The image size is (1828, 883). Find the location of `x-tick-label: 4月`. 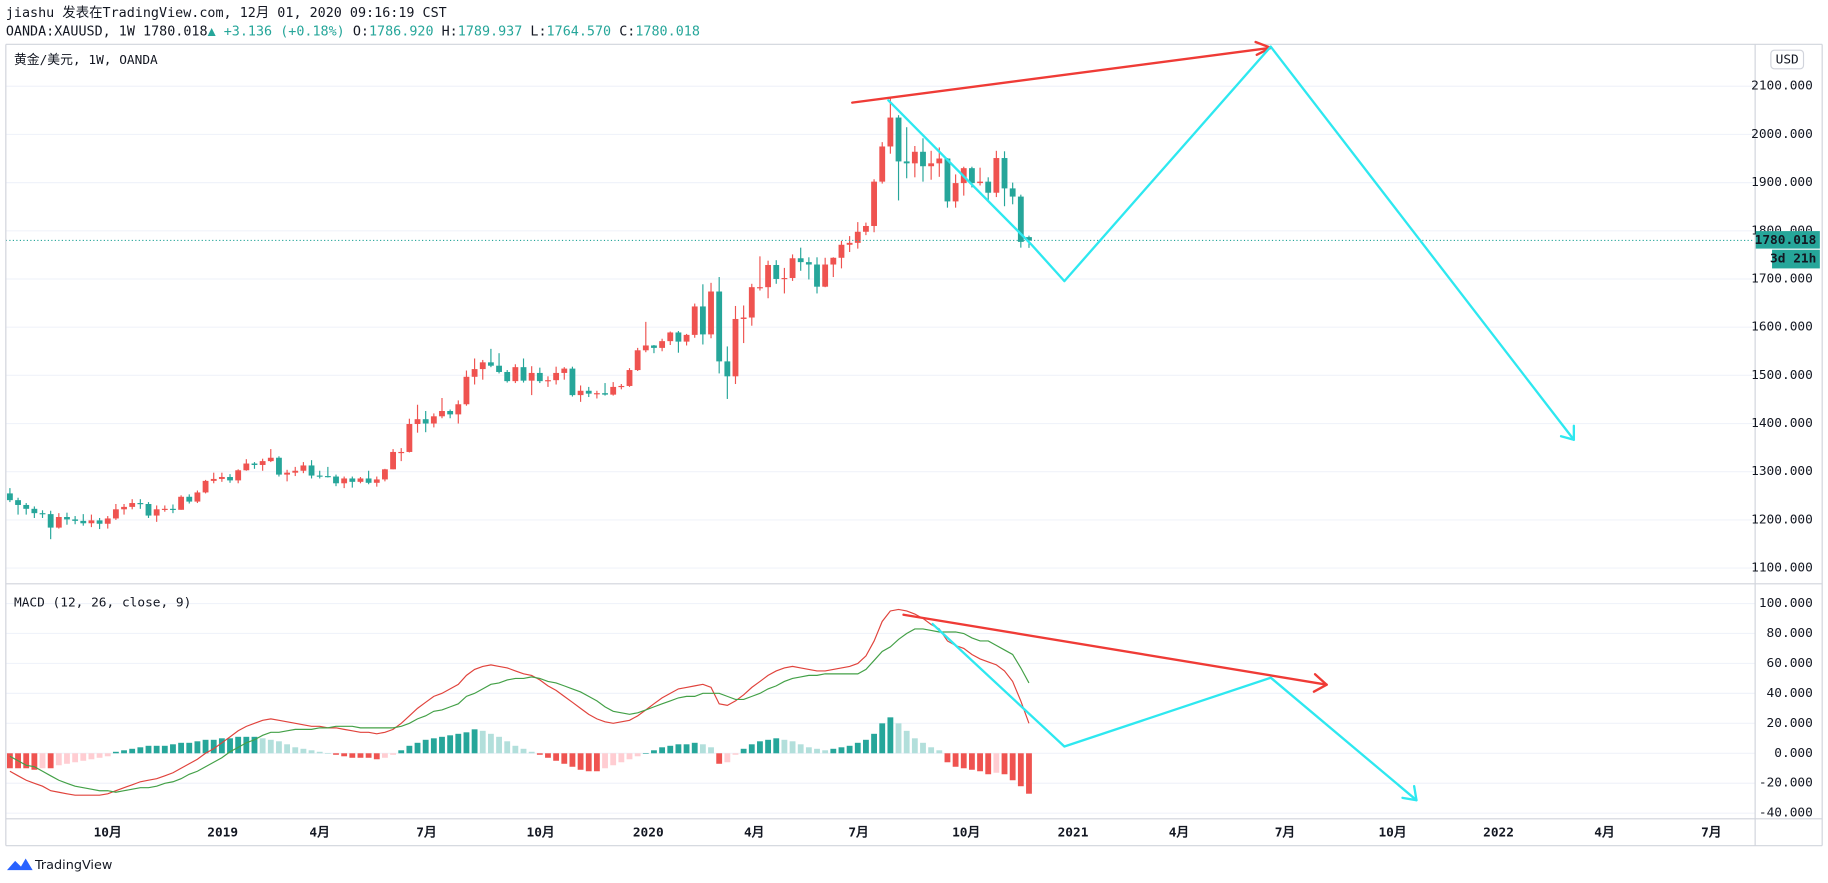

x-tick-label: 4月 is located at coordinates (1179, 832).